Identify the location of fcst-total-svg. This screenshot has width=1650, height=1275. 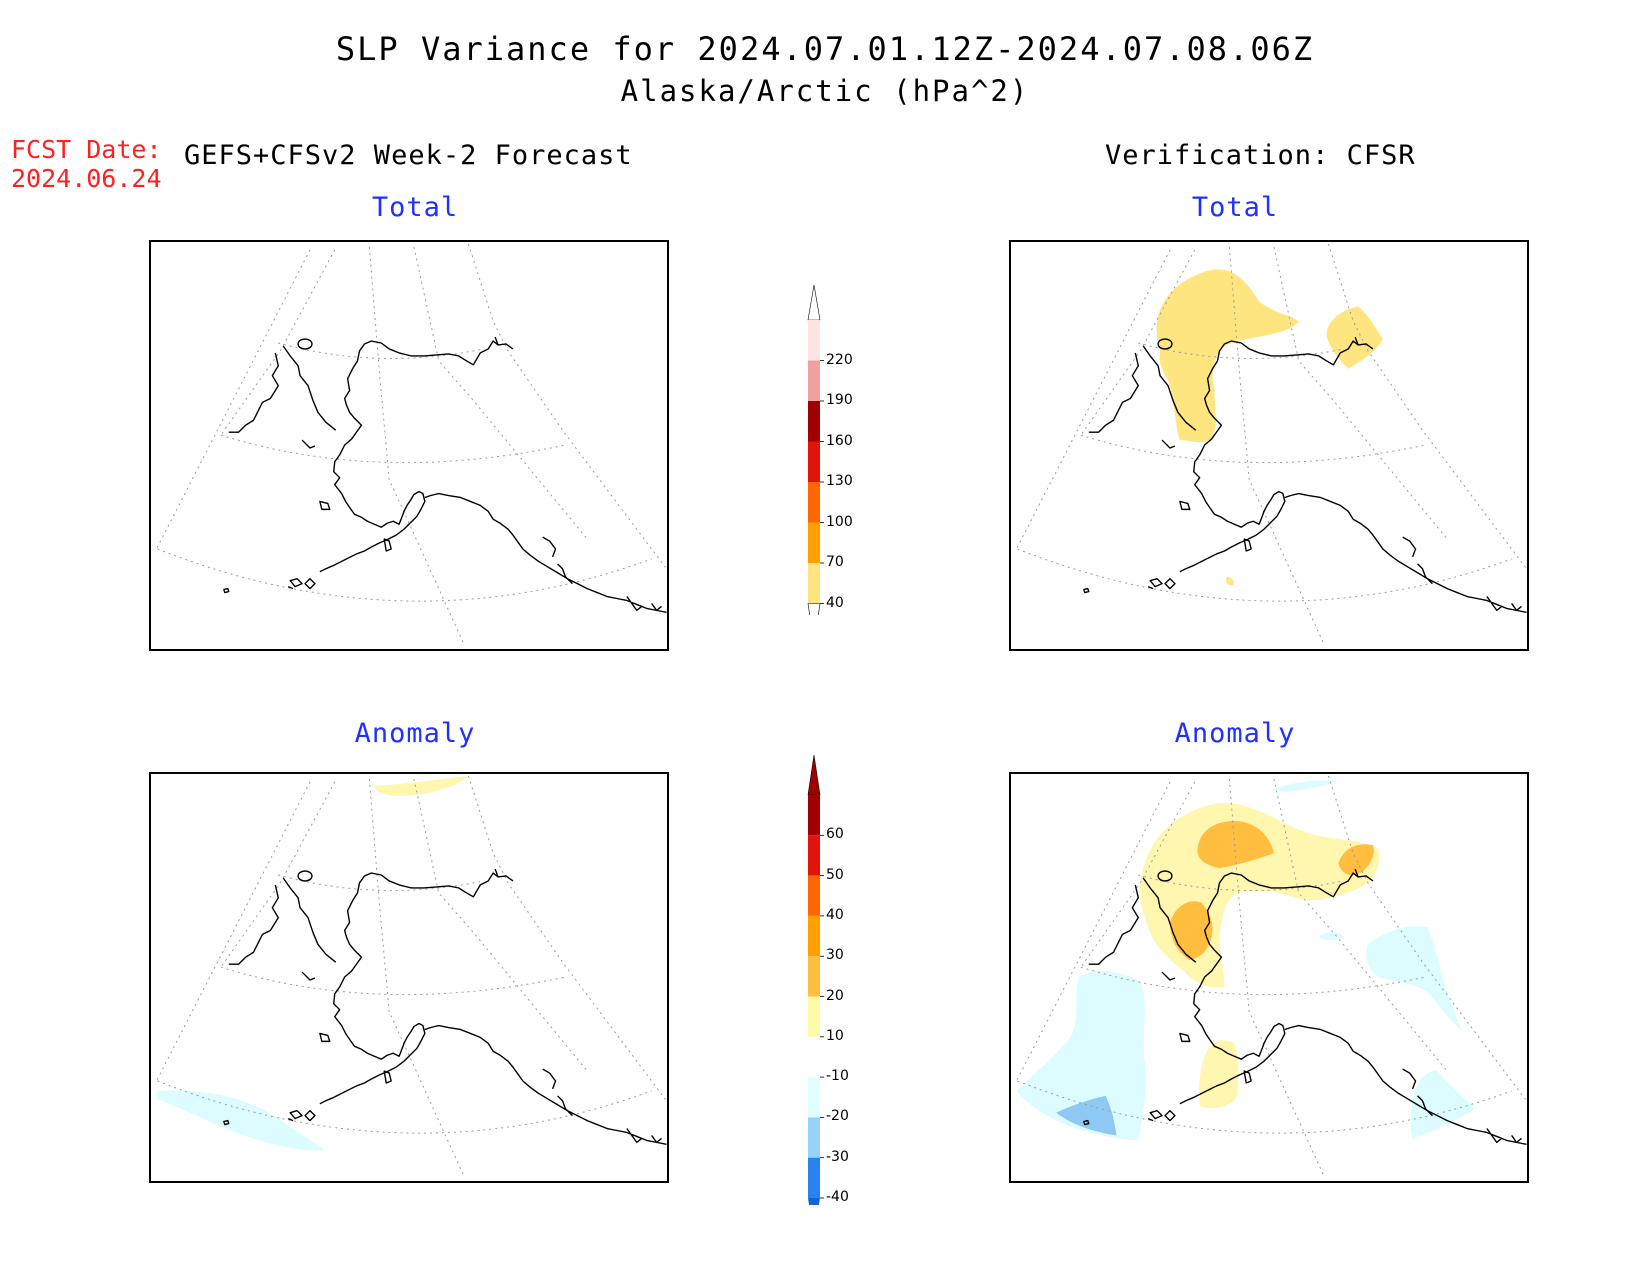
(411, 443).